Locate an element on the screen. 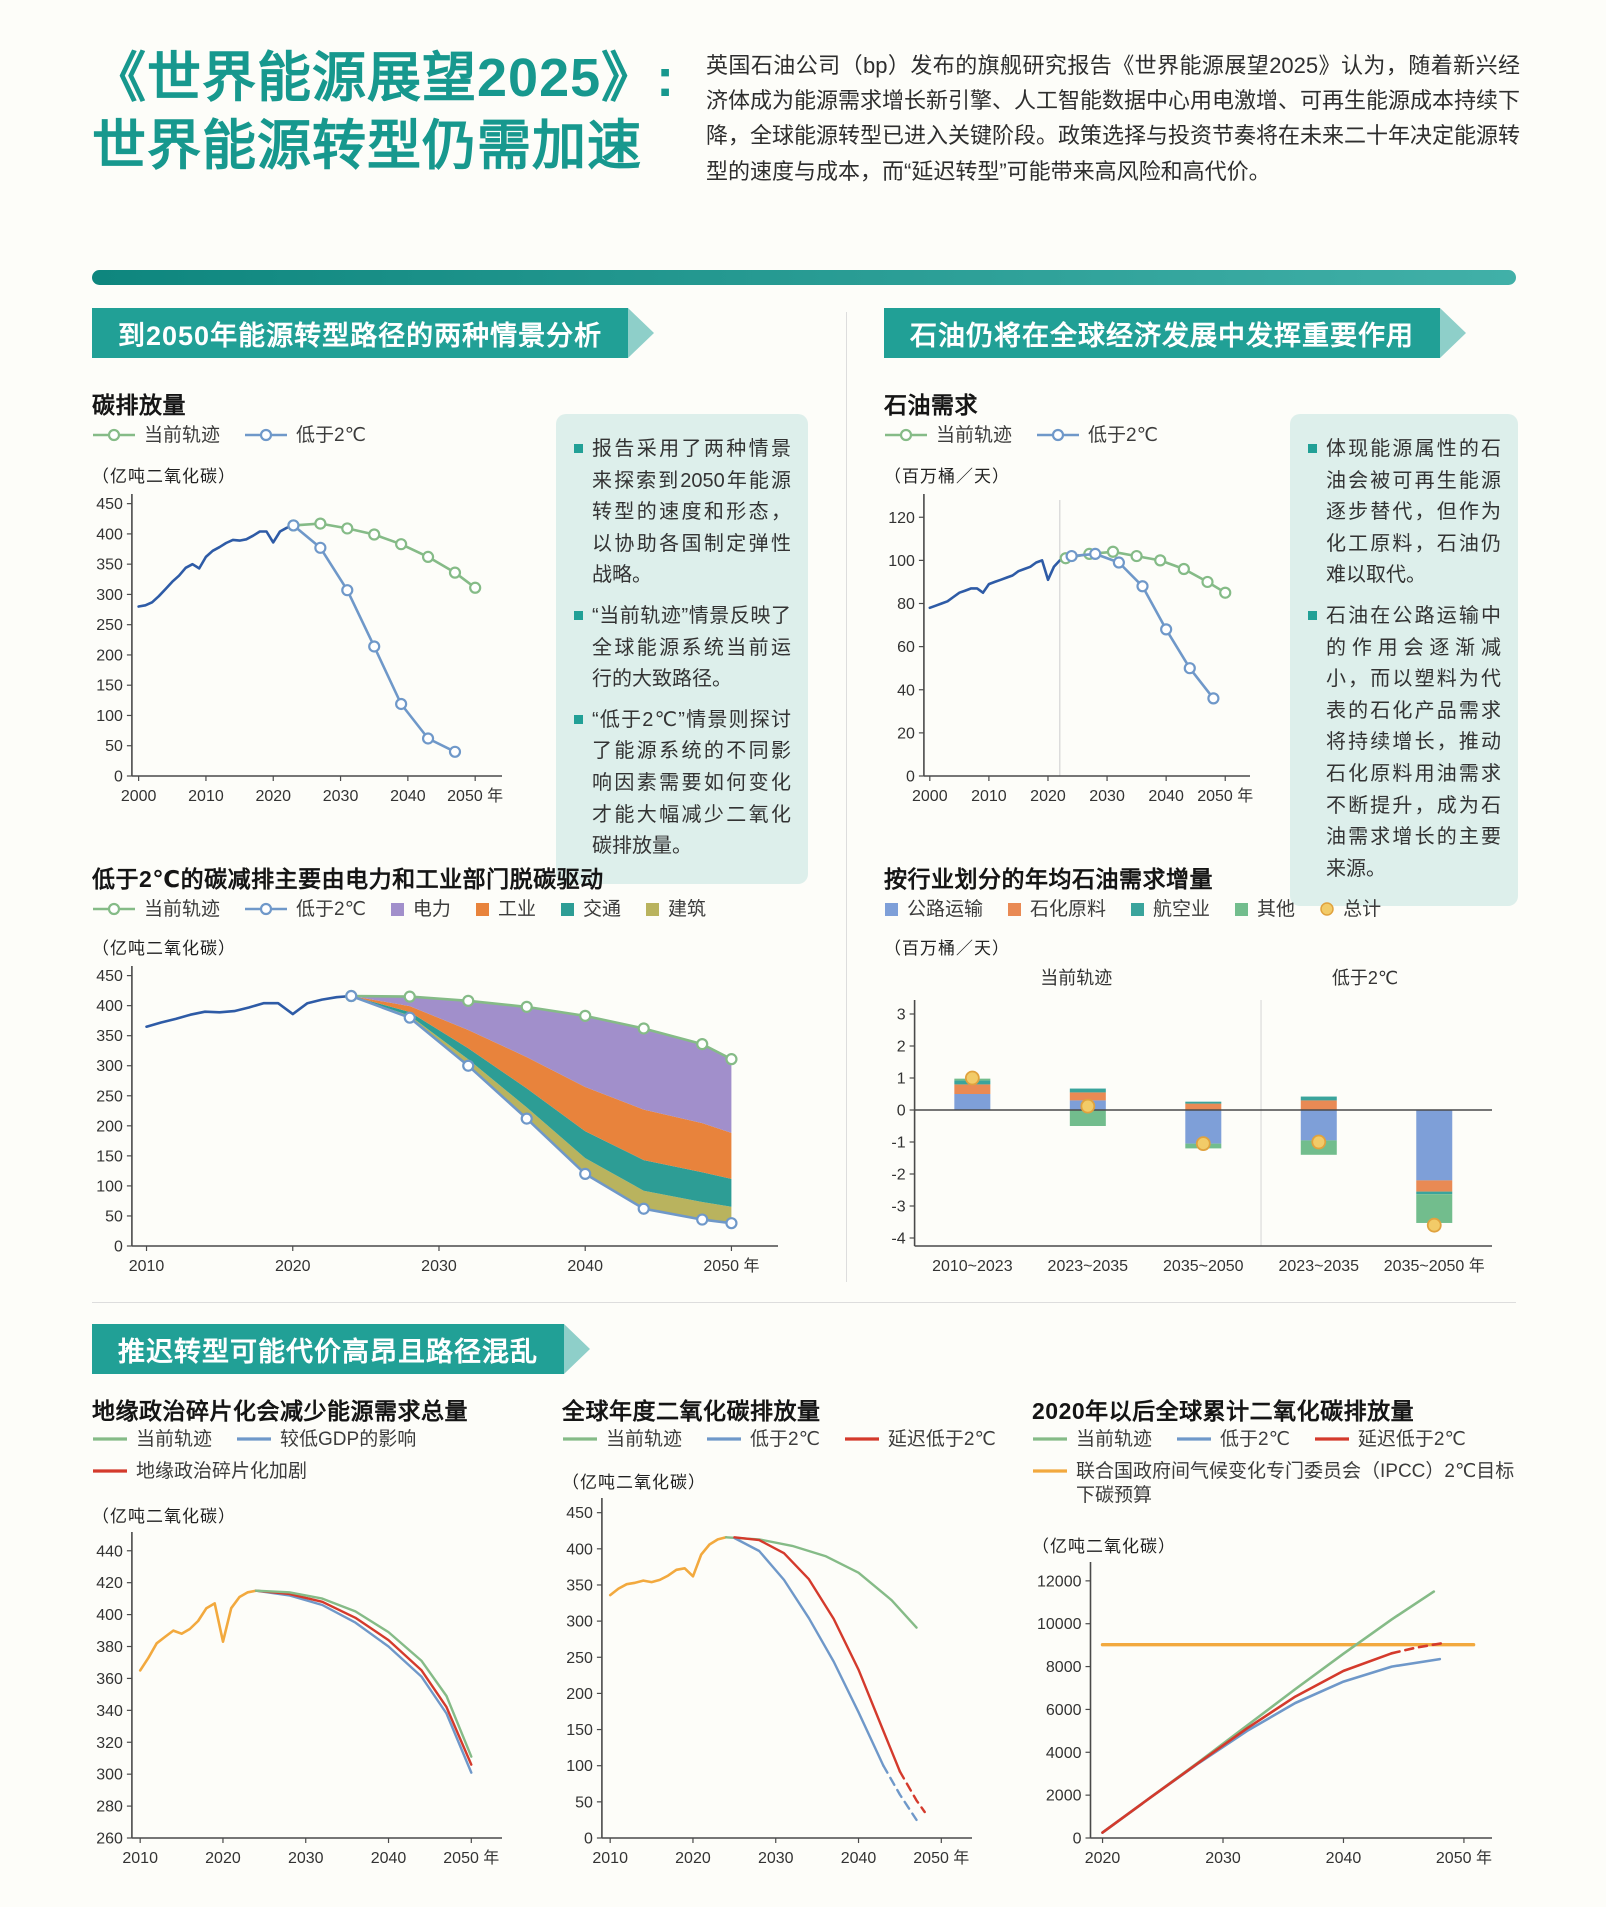 The image size is (1606, 1907). chart-legend-geopolitics: 当前轨迹 较低GDP的影响 地缘政治碎片化加剧 is located at coordinates (312, 1456).